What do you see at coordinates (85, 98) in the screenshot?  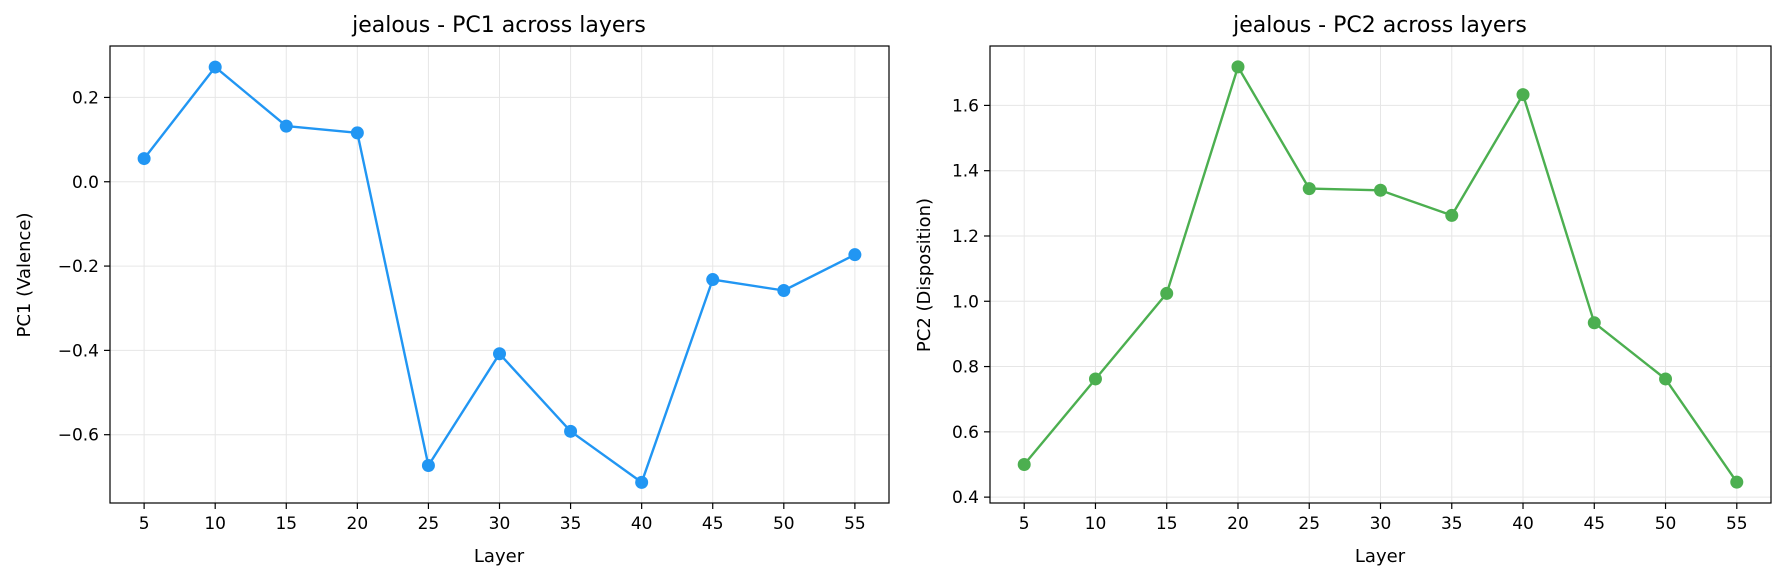 I see `y-tick-label: 0.2` at bounding box center [85, 98].